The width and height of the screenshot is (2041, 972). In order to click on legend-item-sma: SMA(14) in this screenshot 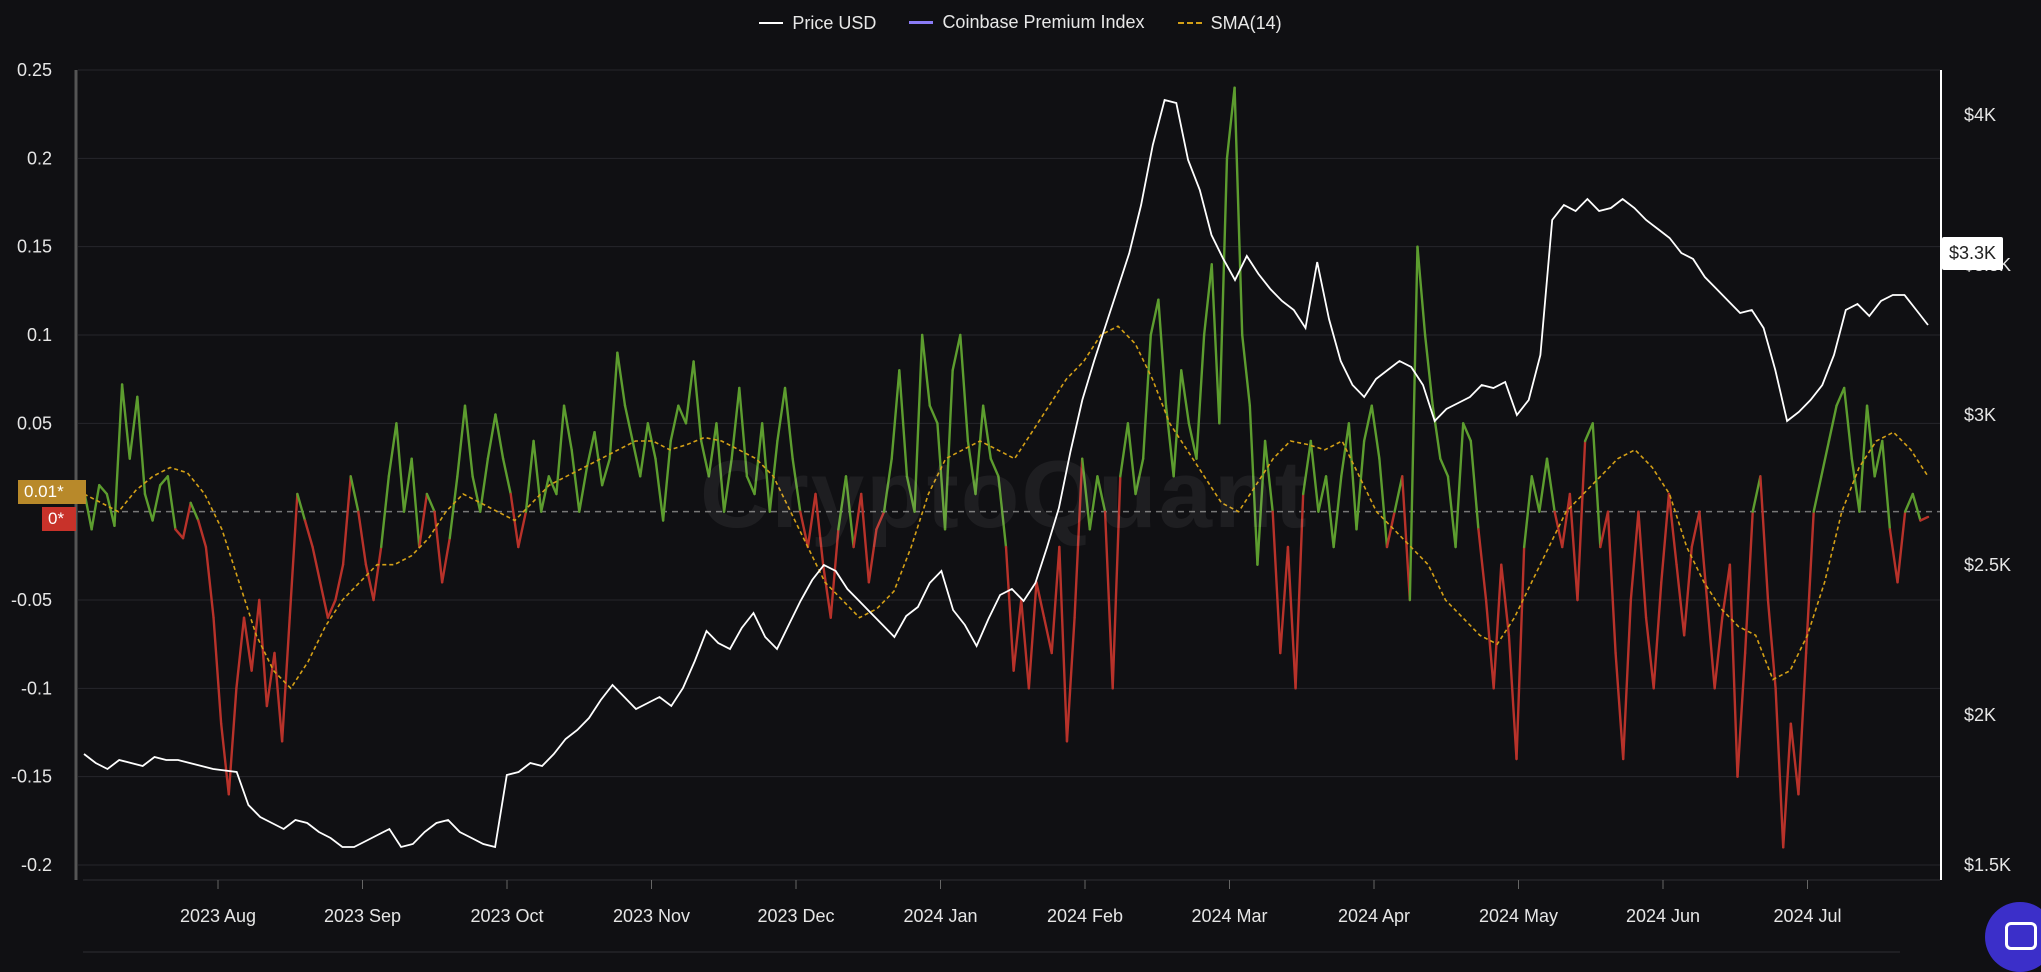, I will do `click(1229, 23)`.